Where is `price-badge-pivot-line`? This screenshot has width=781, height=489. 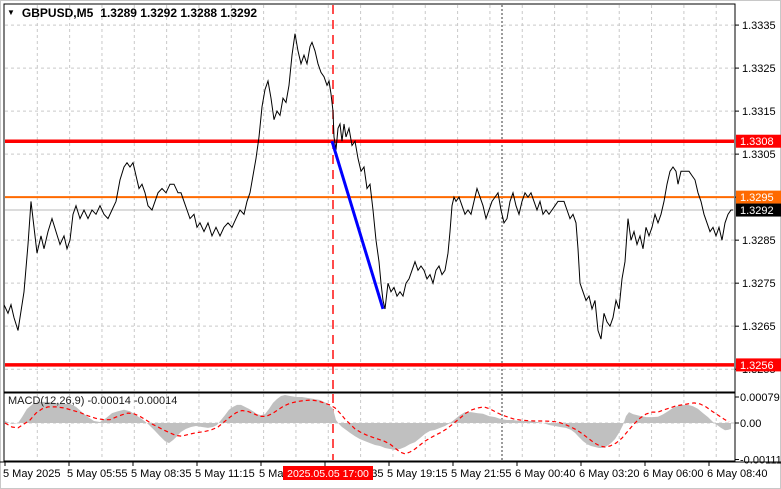 price-badge-pivot-line is located at coordinates (758, 197).